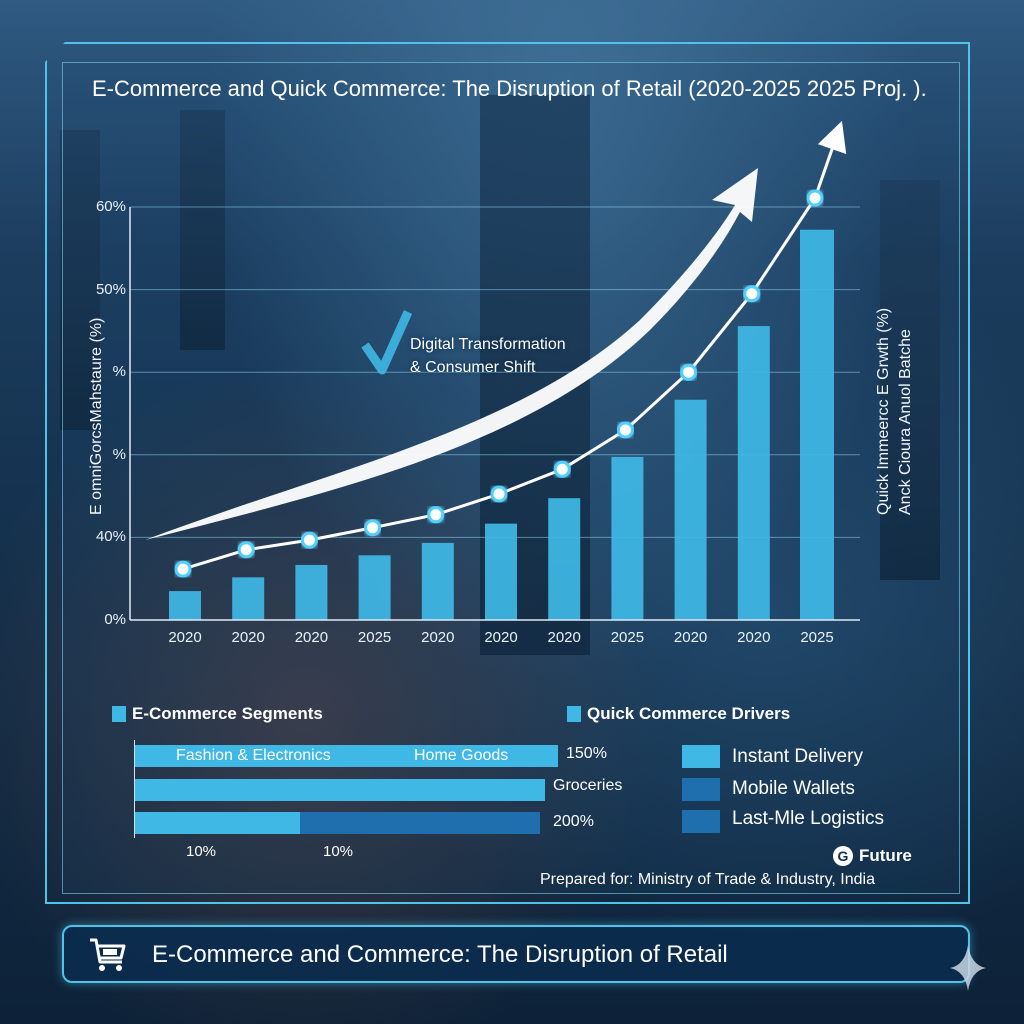 The height and width of the screenshot is (1024, 1024). Describe the element at coordinates (488, 356) in the screenshot. I see `annotation: Digital Transformation & Consumer Shift` at that location.